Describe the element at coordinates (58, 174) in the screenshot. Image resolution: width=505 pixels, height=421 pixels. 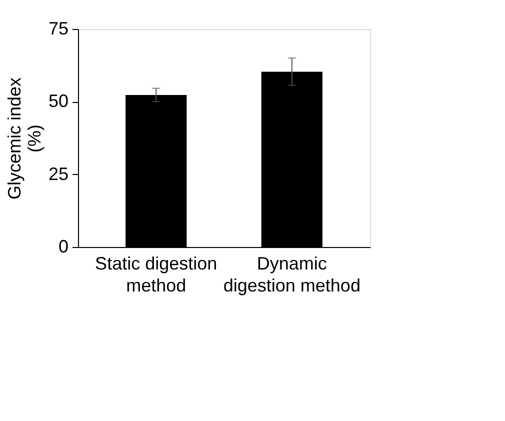
I see `y-tick-label: 25` at that location.